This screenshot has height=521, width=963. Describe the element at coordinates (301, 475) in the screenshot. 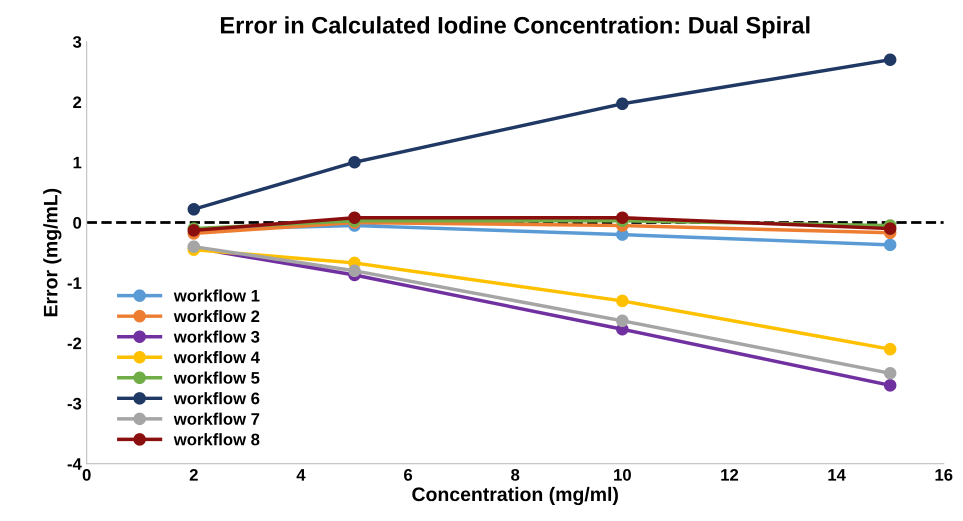

I see `x-tick-label: 4` at that location.